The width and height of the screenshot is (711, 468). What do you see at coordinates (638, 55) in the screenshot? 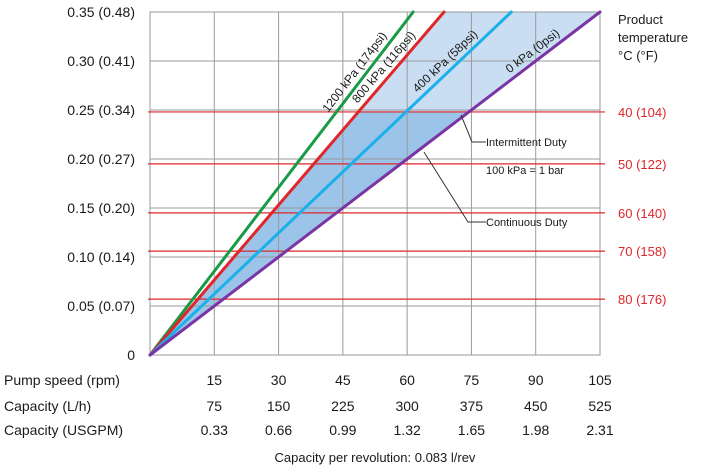
I see `temperature-axis-title: °C (°F)` at bounding box center [638, 55].